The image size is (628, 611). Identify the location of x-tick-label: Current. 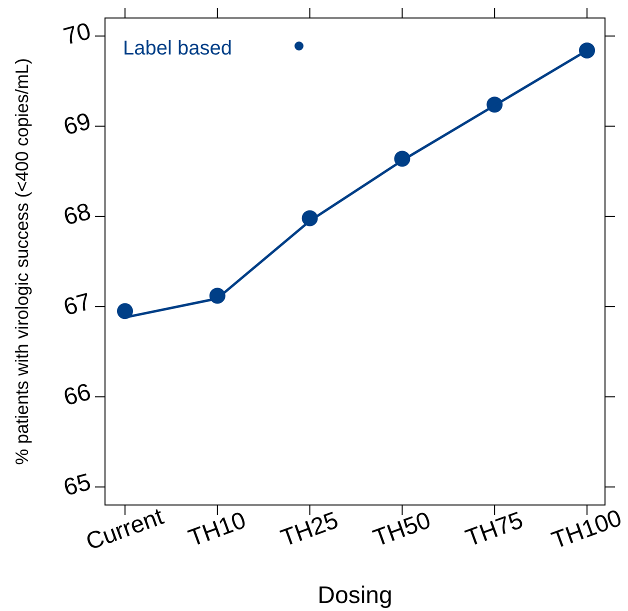
(125, 529).